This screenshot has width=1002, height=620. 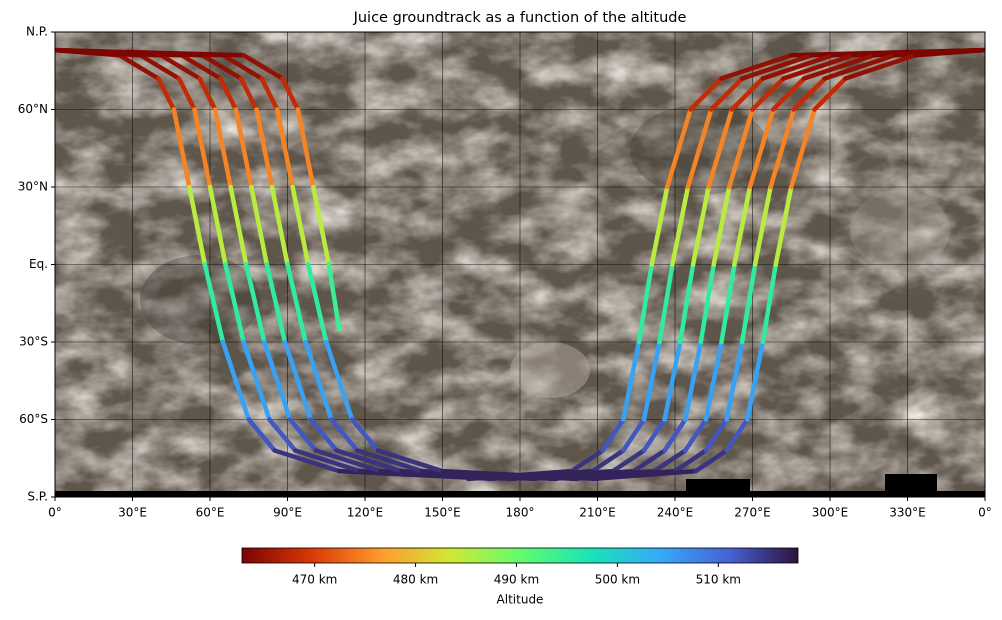 What do you see at coordinates (520, 555) in the screenshot?
I see `colorbar` at bounding box center [520, 555].